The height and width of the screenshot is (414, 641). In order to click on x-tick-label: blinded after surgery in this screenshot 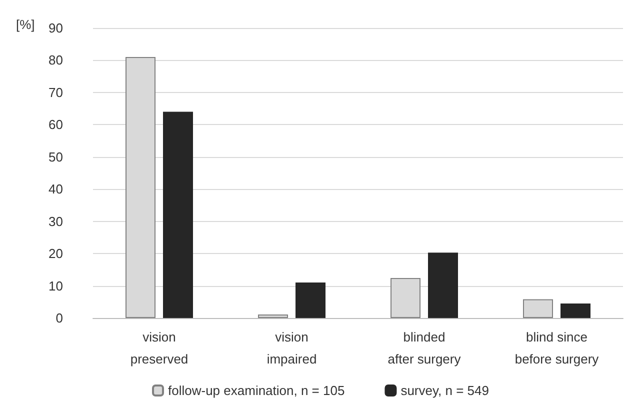, I will do `click(425, 348)`.